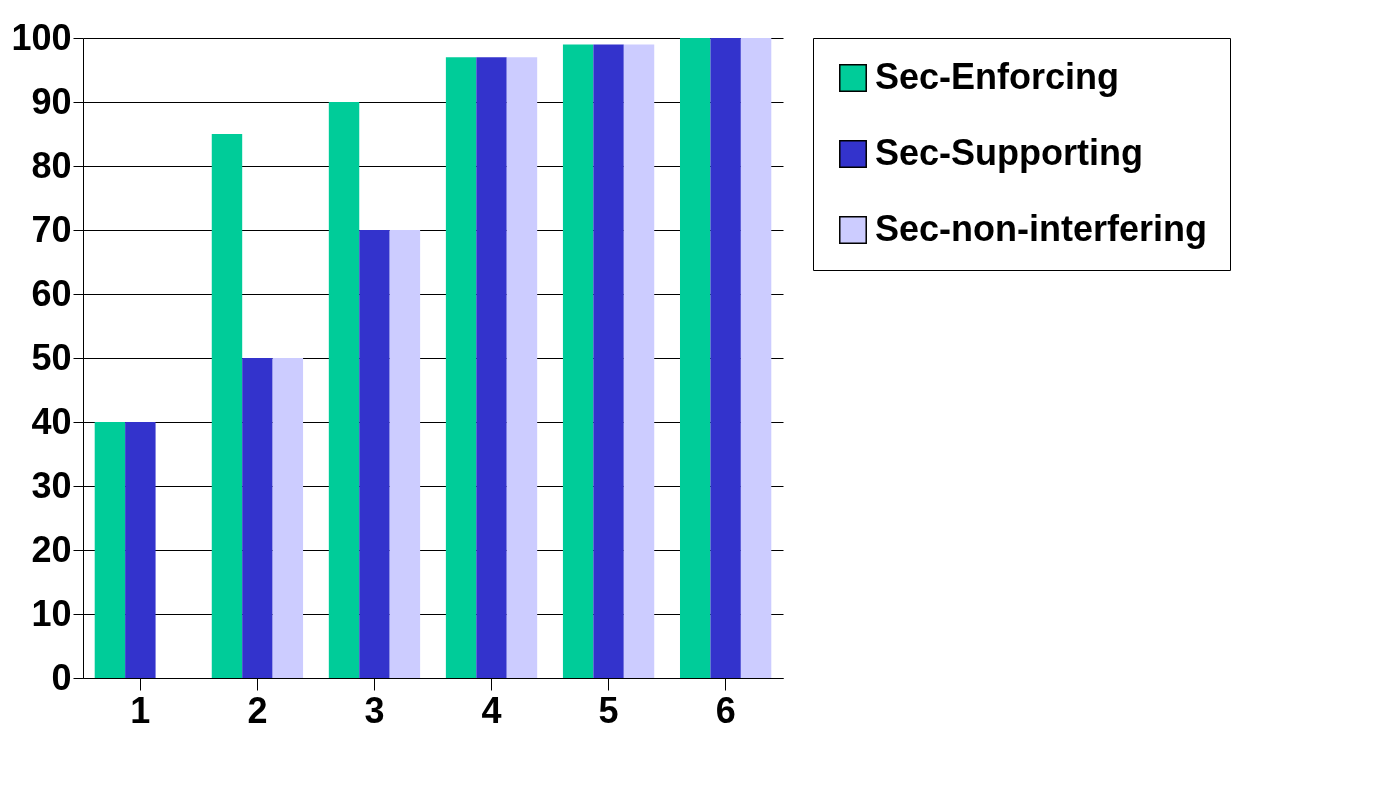  Describe the element at coordinates (608, 710) in the screenshot. I see `x-tick-label: 5` at that location.